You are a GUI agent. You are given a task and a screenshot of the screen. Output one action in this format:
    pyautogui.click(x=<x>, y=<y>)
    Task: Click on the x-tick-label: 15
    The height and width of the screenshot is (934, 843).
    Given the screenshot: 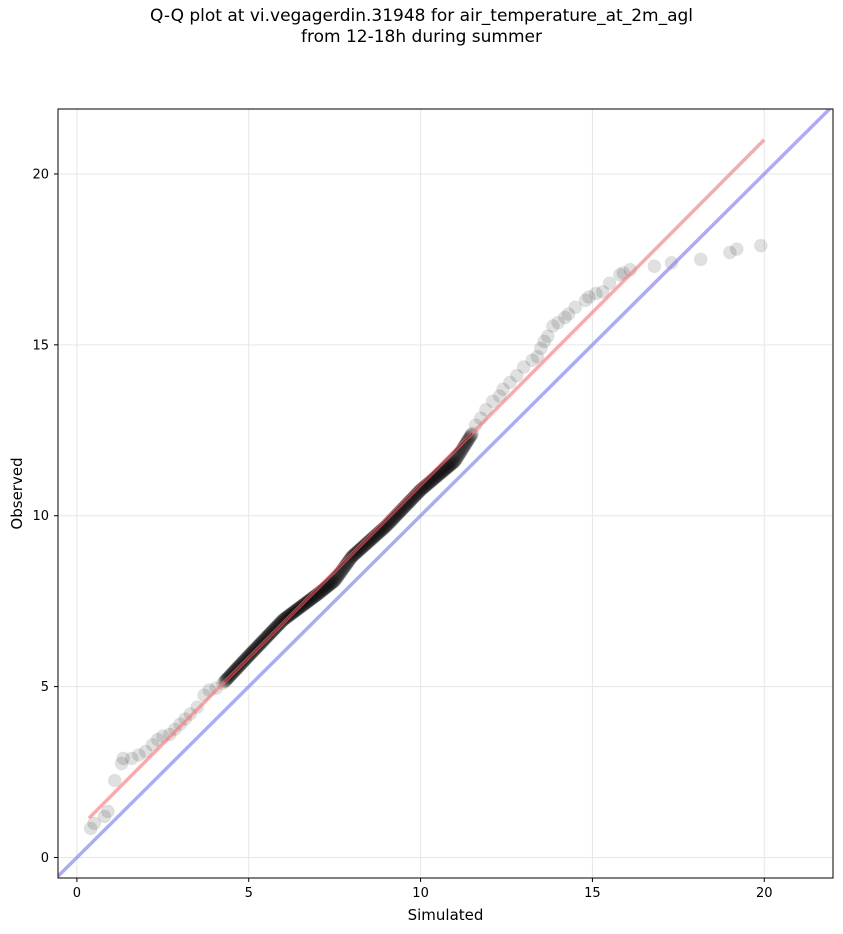 What is the action you would take?
    pyautogui.click(x=592, y=893)
    